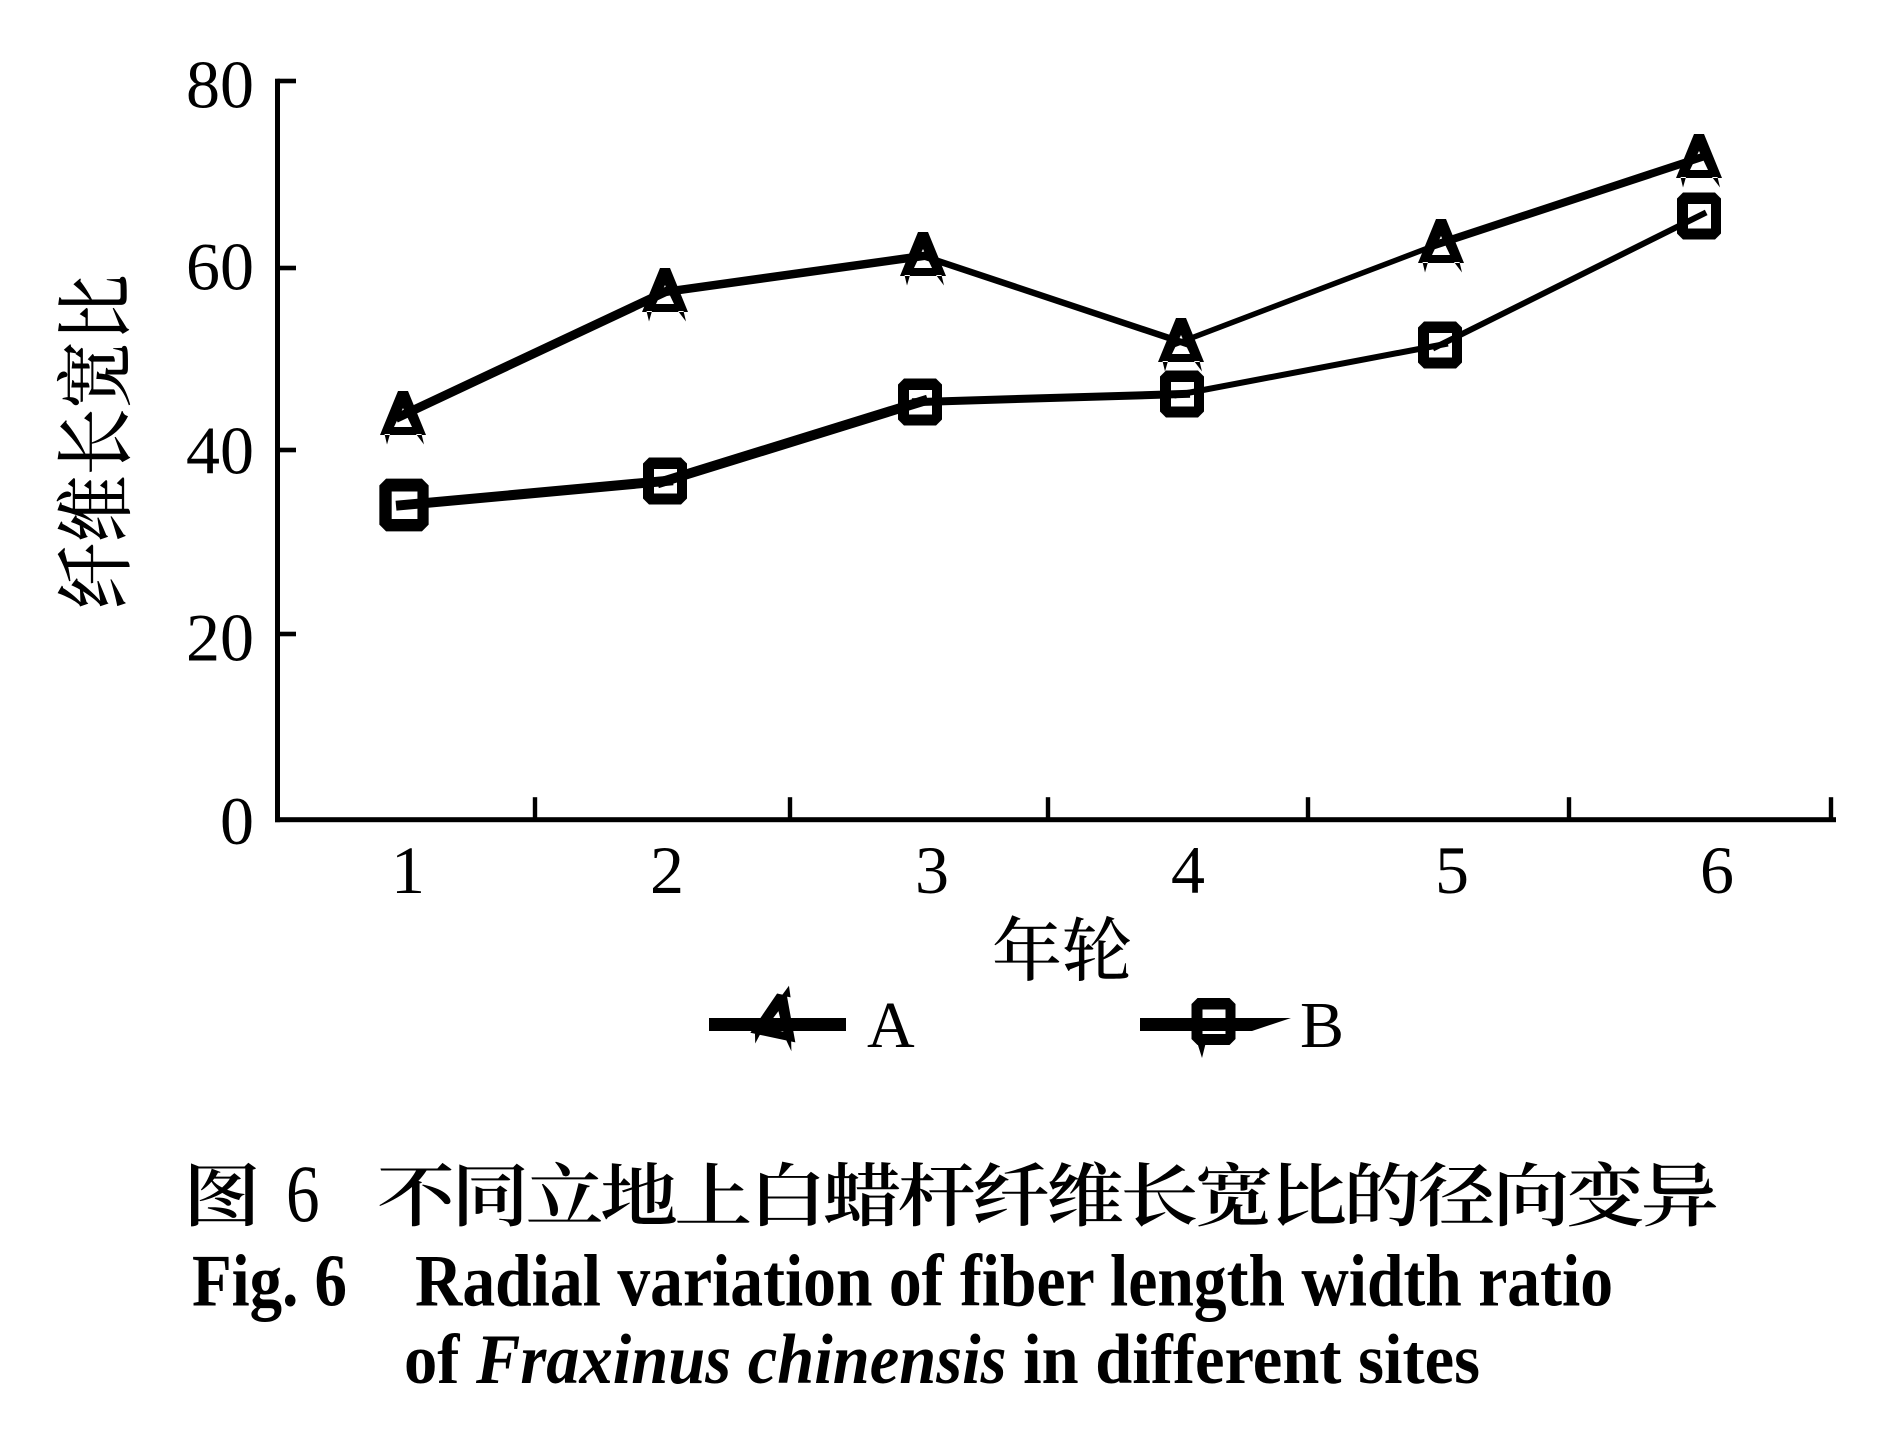 Image resolution: width=1897 pixels, height=1446 pixels. What do you see at coordinates (932, 870) in the screenshot?
I see `svg-text: 3` at bounding box center [932, 870].